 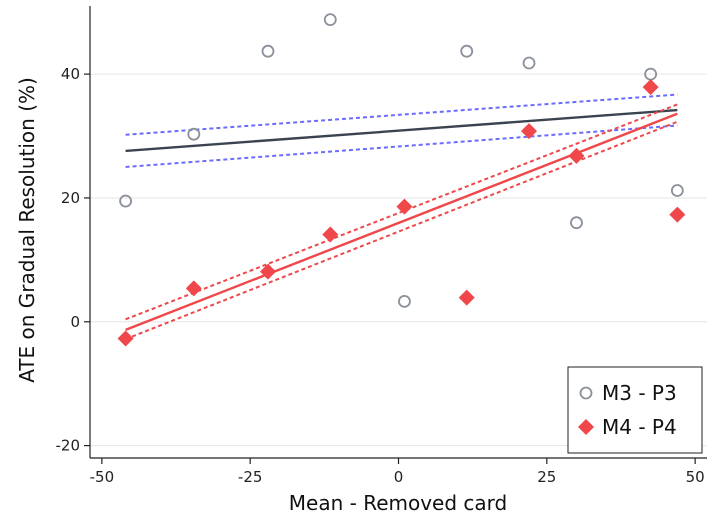 I want to click on legend-marker-m3-p3, so click(x=586, y=393).